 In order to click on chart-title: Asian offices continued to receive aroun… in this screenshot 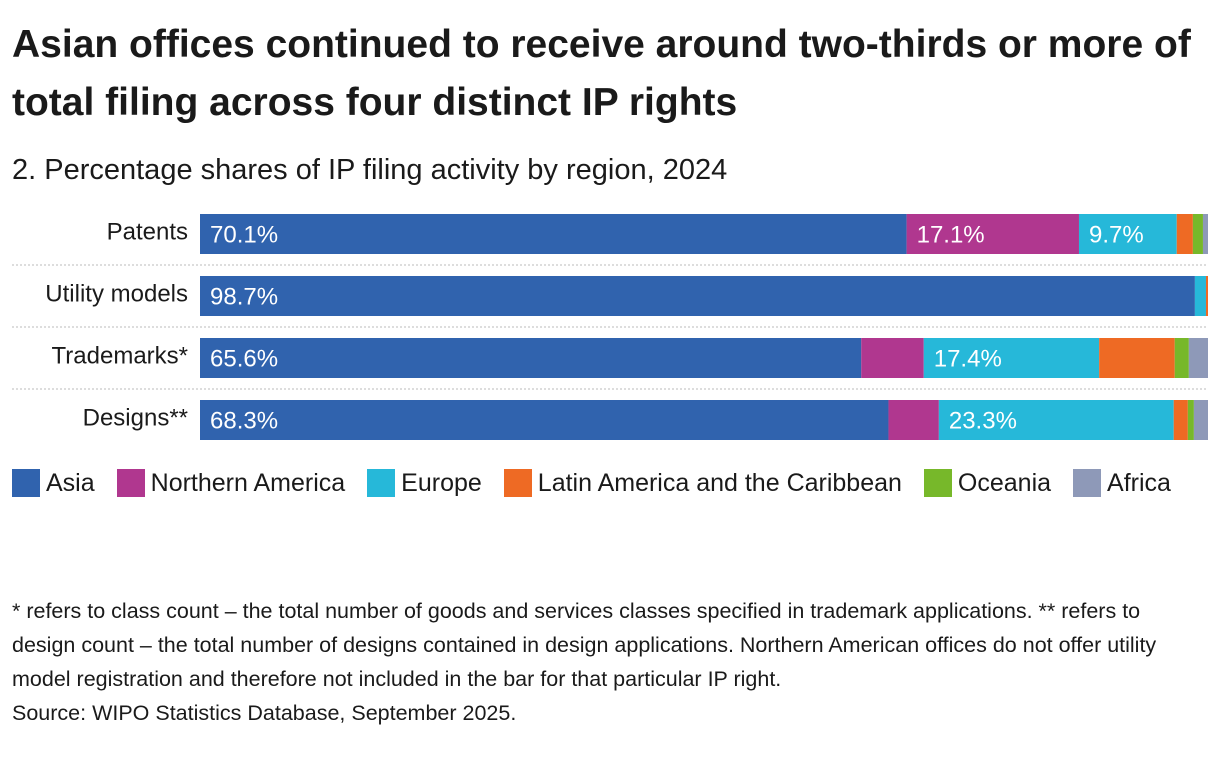, I will do `click(601, 73)`.